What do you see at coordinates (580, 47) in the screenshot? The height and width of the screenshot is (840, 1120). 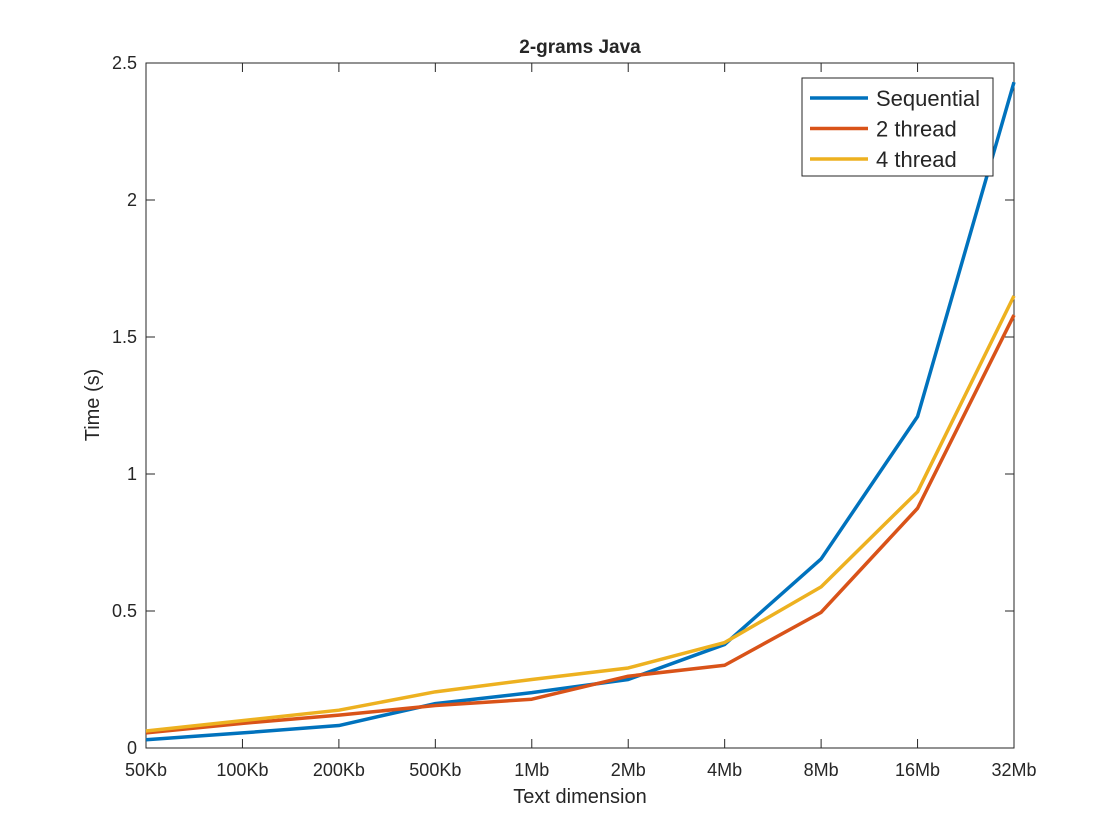 I see `chart-title: 2-grams Java` at bounding box center [580, 47].